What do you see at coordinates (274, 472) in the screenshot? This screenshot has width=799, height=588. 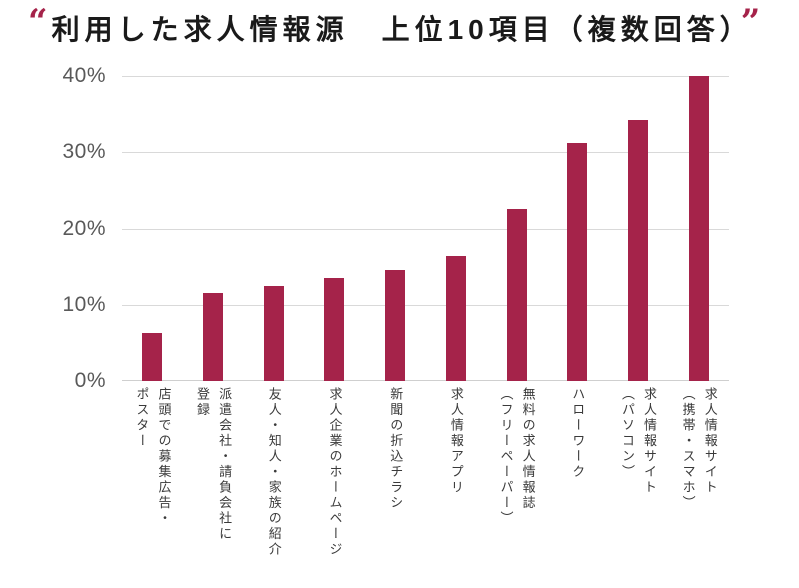 I see `x-category-label-3: 友人・知人・家族の紹介` at bounding box center [274, 472].